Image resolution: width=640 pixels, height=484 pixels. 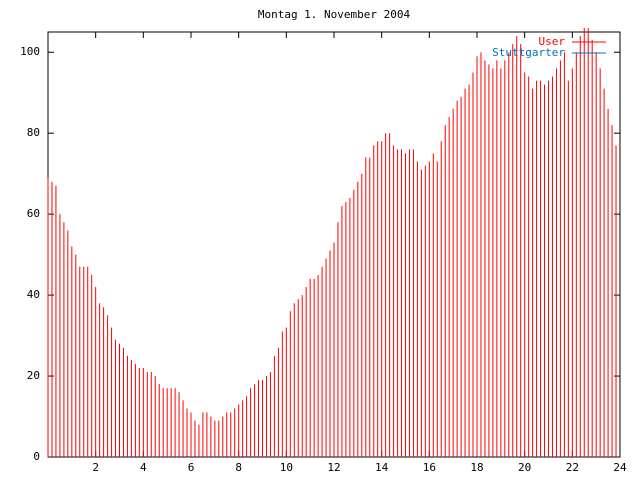 What do you see at coordinates (33, 375) in the screenshot?
I see `y-tick-label: 20` at bounding box center [33, 375].